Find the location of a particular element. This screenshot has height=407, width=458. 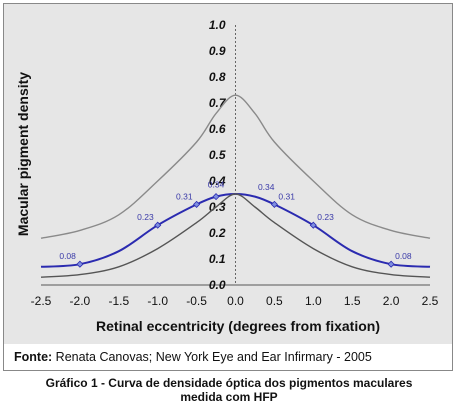

caption-line-2: medida com HFP is located at coordinates (229, 397).